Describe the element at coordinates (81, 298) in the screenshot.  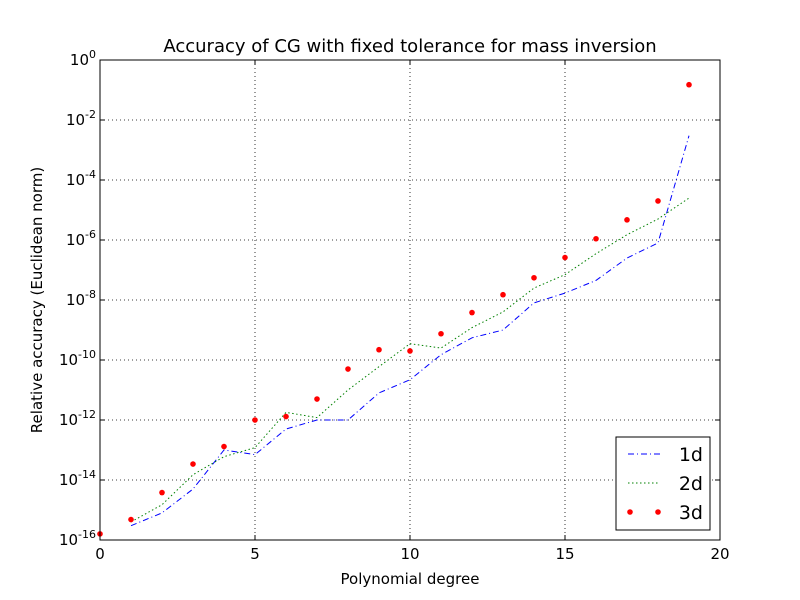
I see `y-tick-label: 10⁻⁸` at that location.